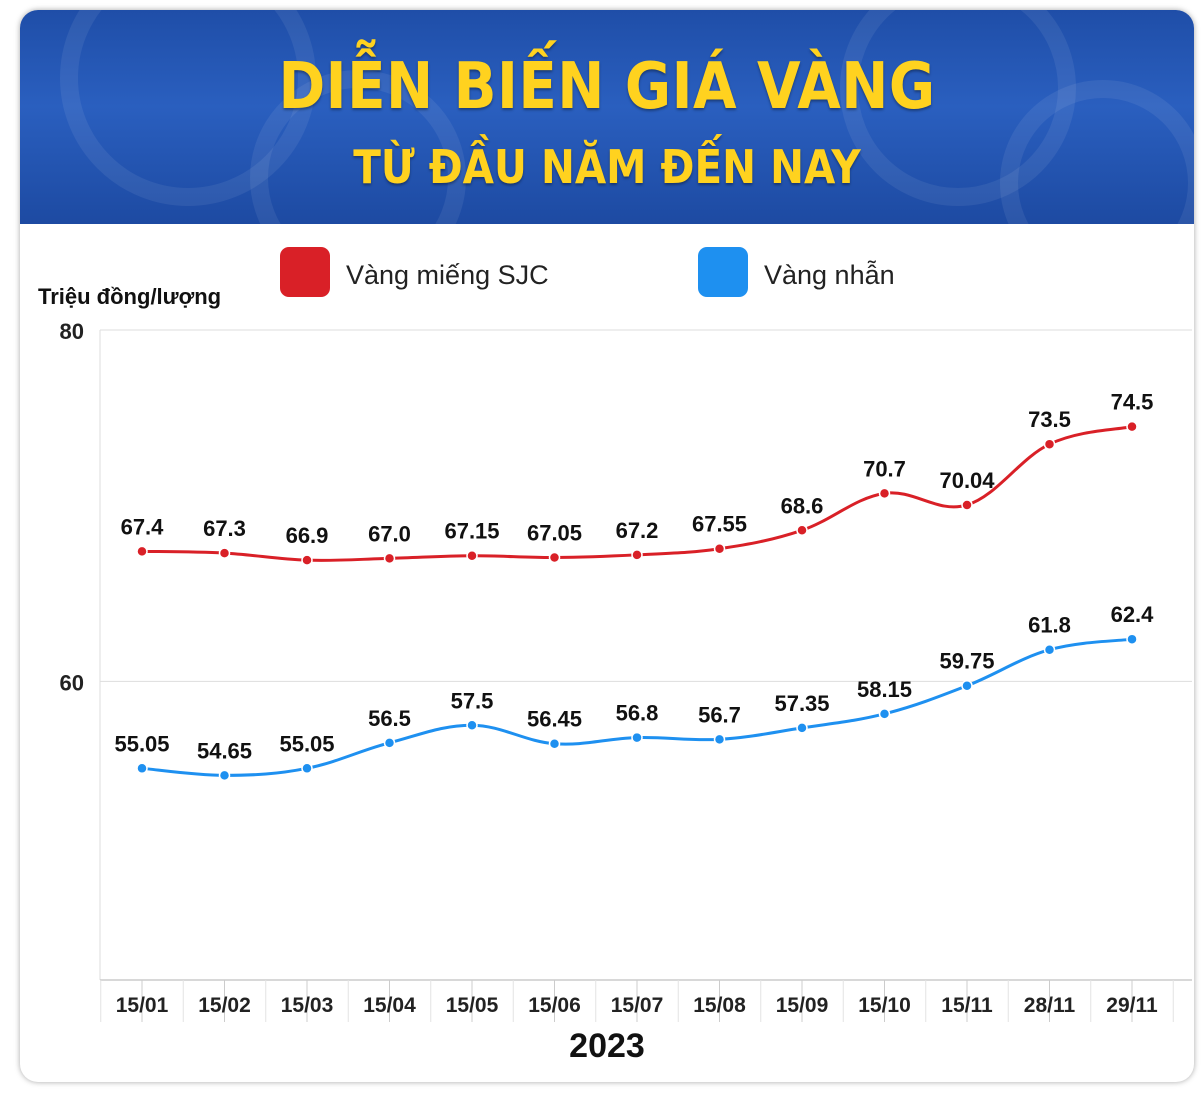 Image resolution: width=1204 pixels, height=1100 pixels. What do you see at coordinates (472, 700) in the screenshot?
I see `data-label: 57.5` at bounding box center [472, 700].